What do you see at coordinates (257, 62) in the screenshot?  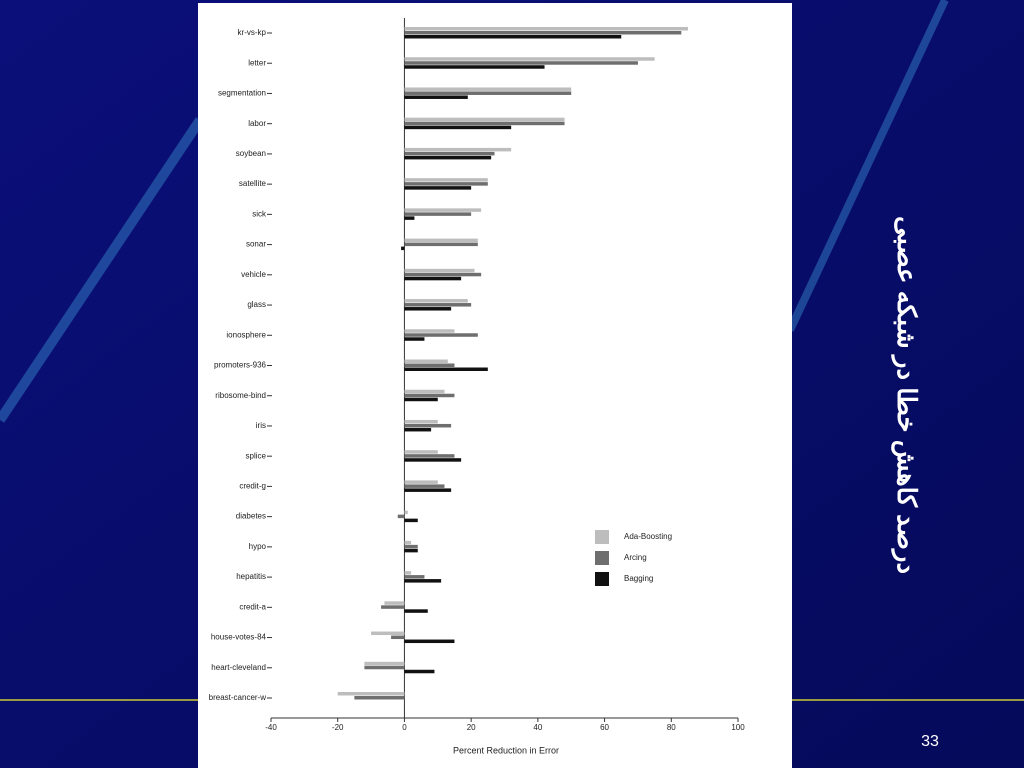 I see `y-tick-label: letter` at bounding box center [257, 62].